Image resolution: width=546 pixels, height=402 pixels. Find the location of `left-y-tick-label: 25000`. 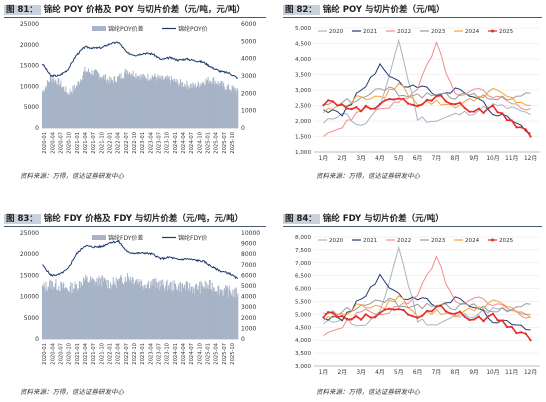

left-y-tick-label: 25000 is located at coordinates (29, 24).